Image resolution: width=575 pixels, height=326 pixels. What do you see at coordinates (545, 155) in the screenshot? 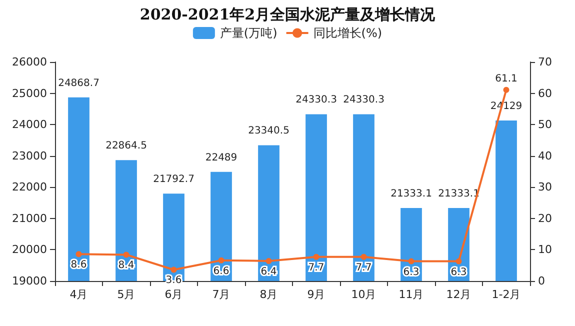
I see `y2-tick-label: 40` at bounding box center [545, 155].